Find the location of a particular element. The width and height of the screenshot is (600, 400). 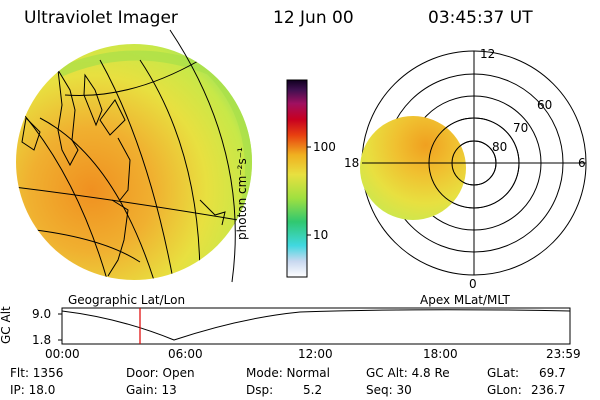

orbit-plot-frame is located at coordinates (316, 326).